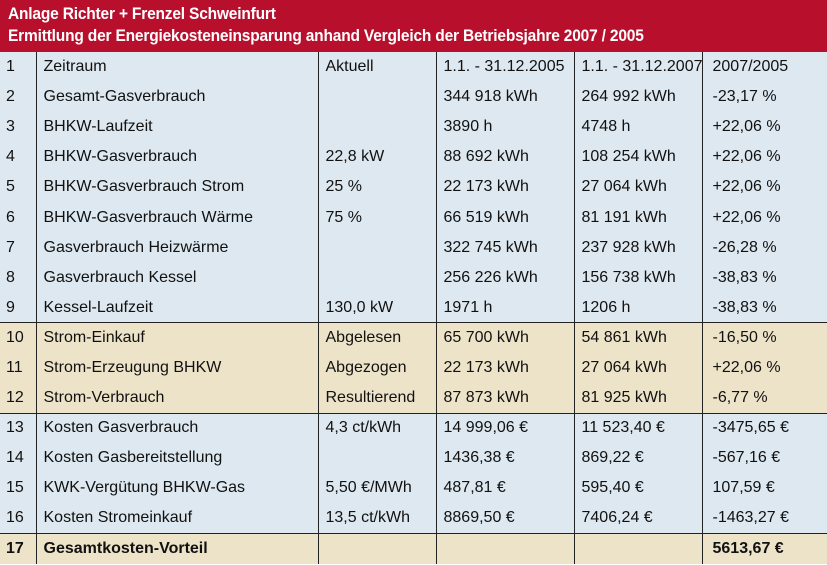  I want to click on row-number-cell: 3, so click(18, 127).